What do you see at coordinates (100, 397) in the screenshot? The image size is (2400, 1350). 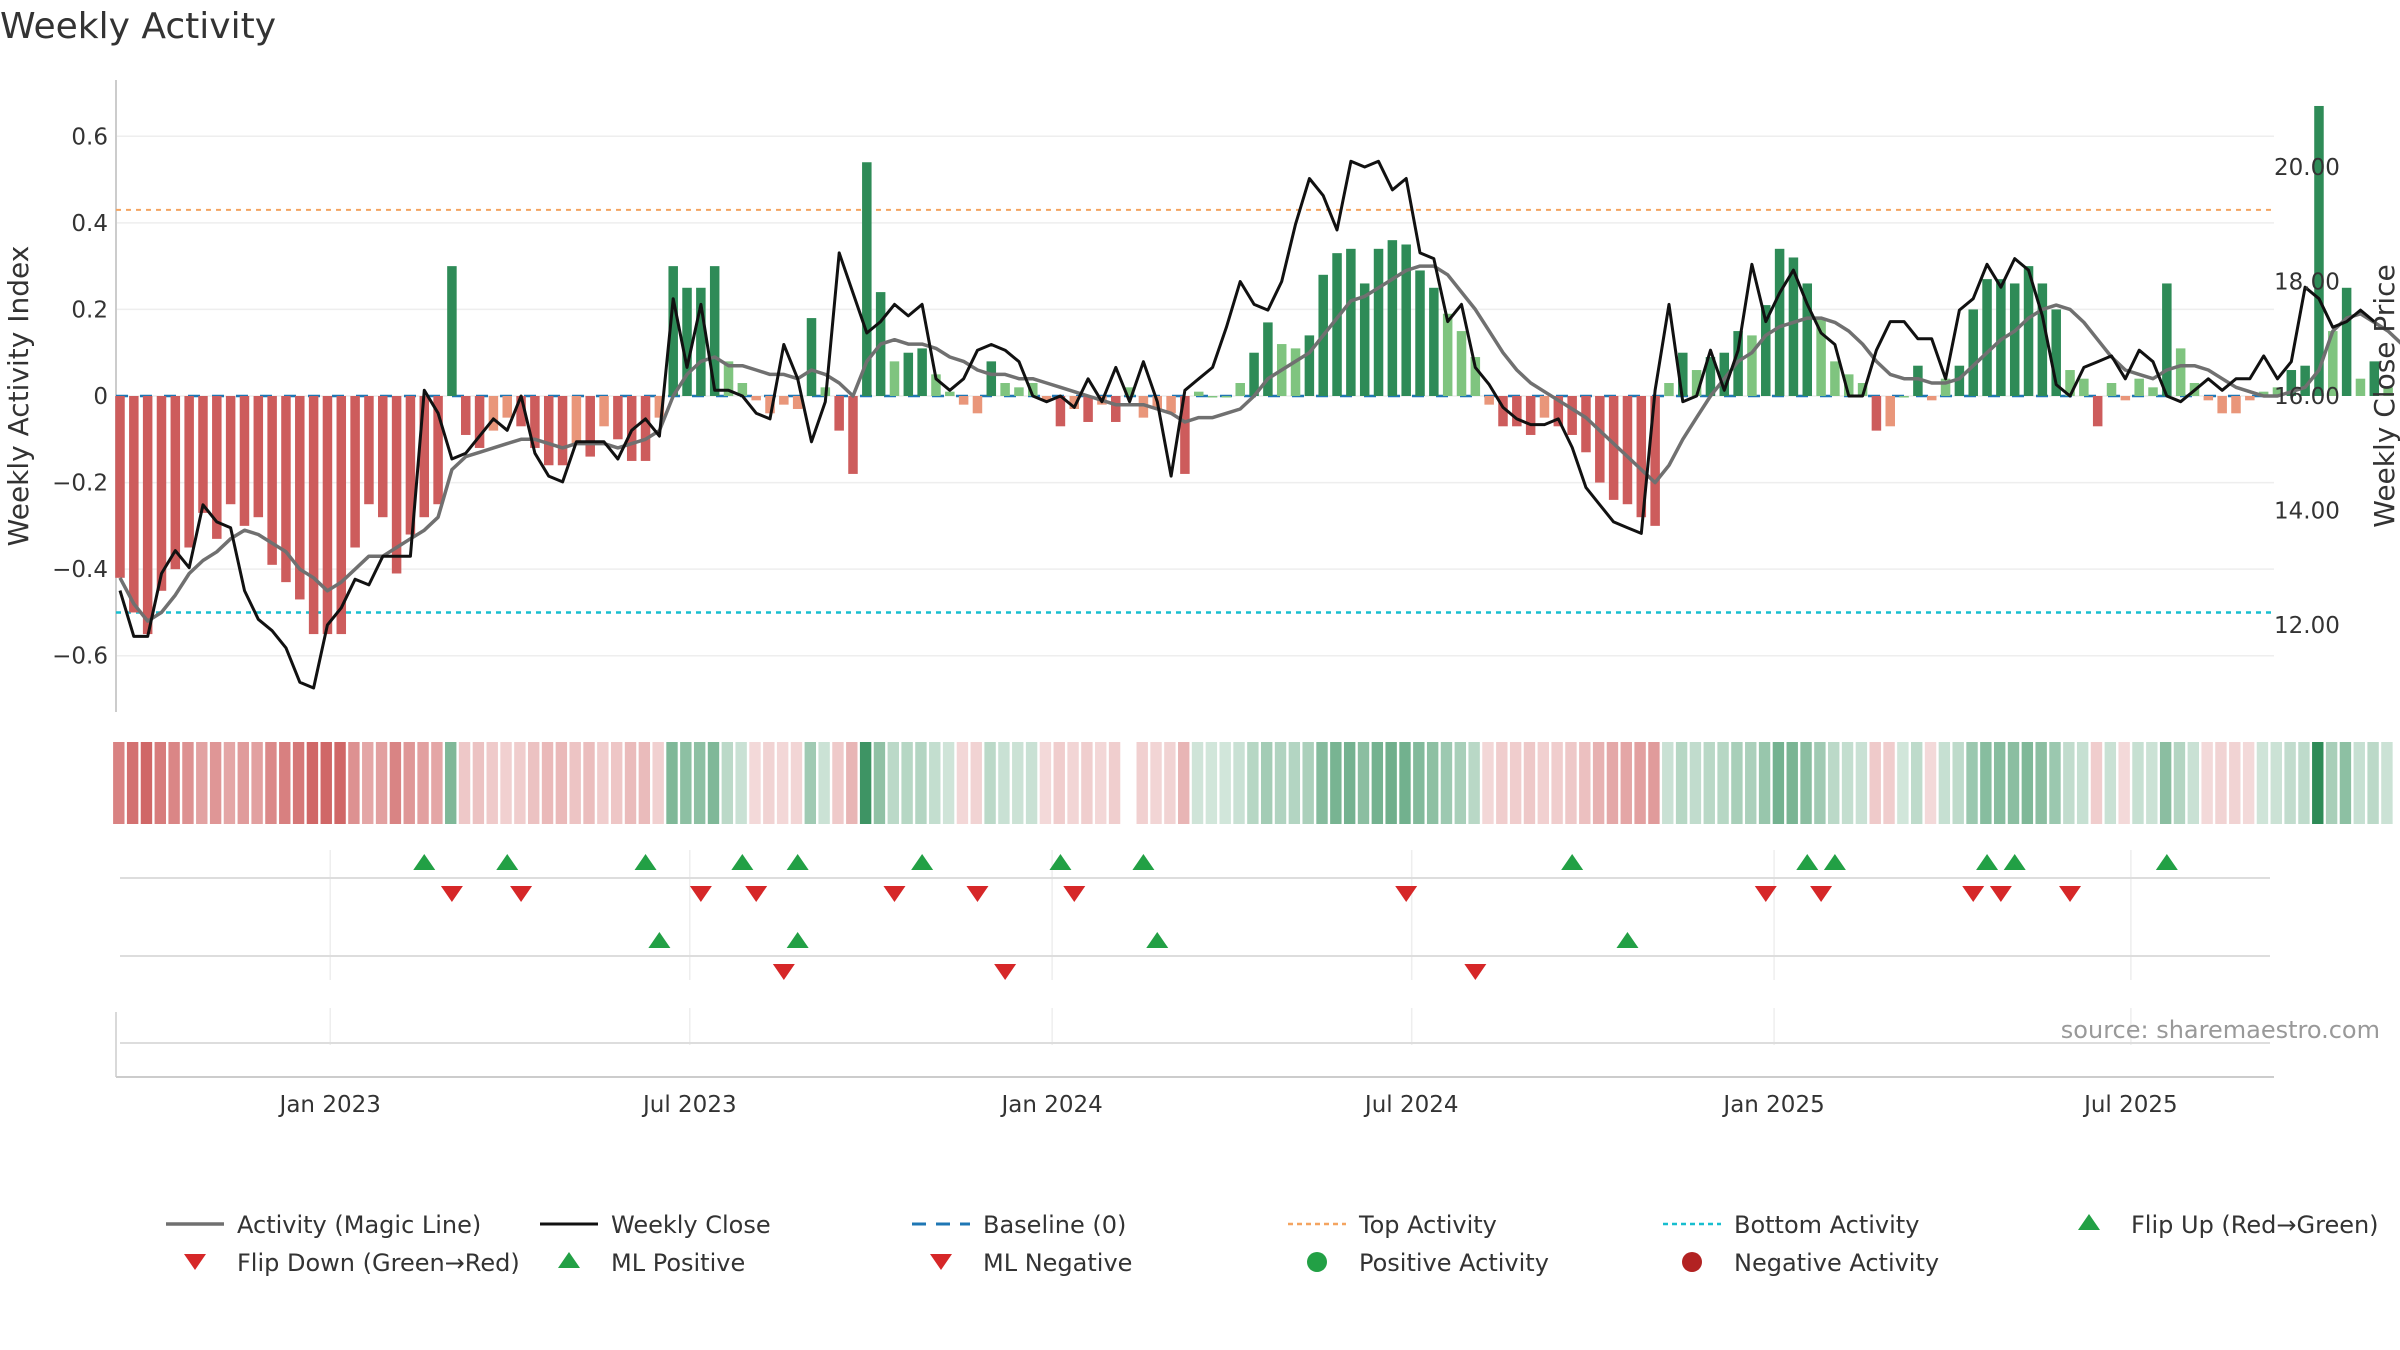 I see `y-tick-label: 0` at bounding box center [100, 397].